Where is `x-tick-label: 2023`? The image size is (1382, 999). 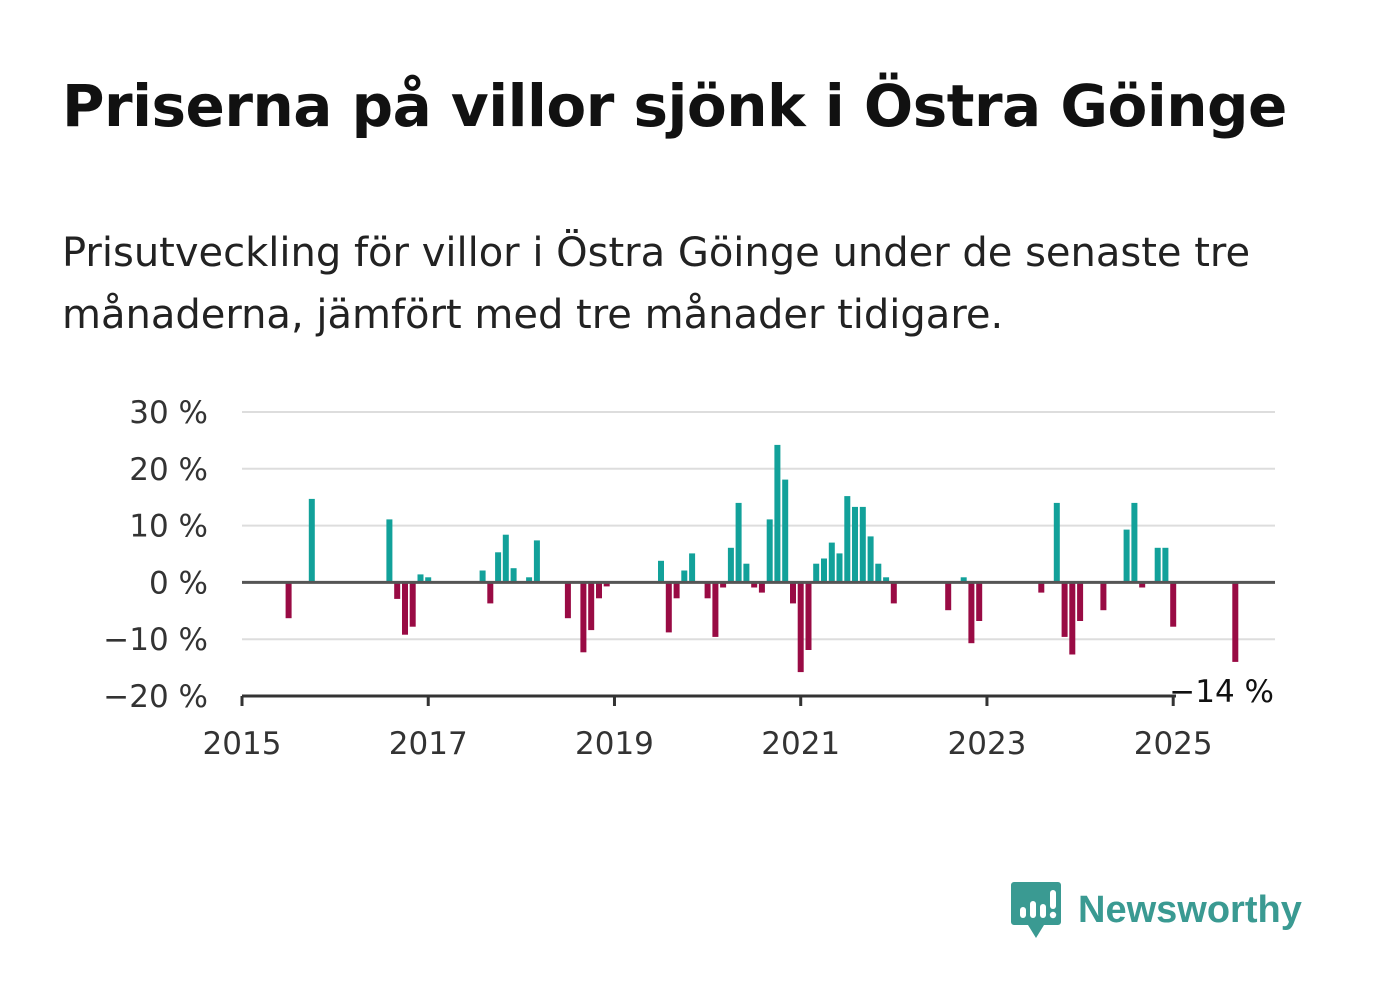 x-tick-label: 2023 is located at coordinates (987, 744).